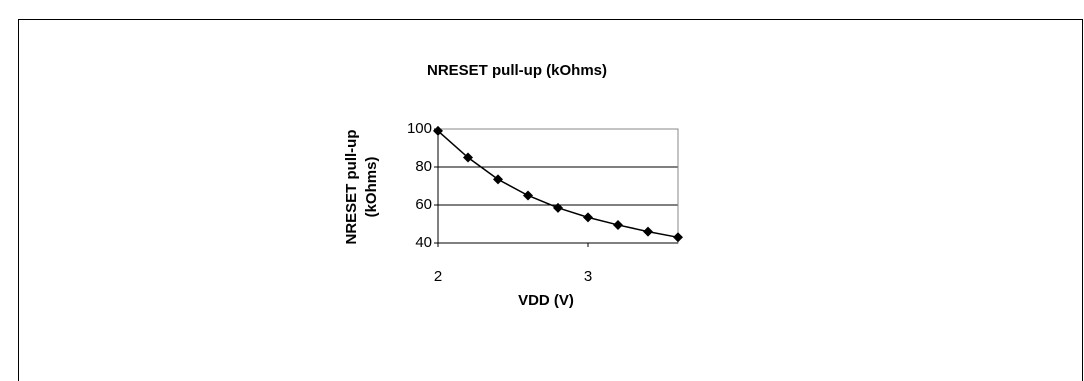 The height and width of the screenshot is (381, 1084). What do you see at coordinates (419, 128) in the screenshot?
I see `y-tick-label: 100` at bounding box center [419, 128].